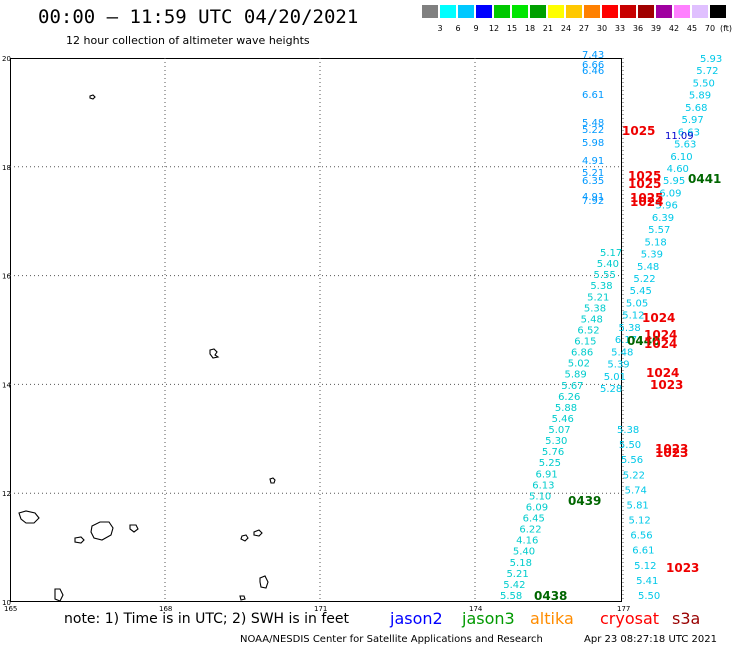 Image resolution: width=740 pixels, height=650 pixels. I want to click on wave-height-value: 6.61, so click(643, 551).